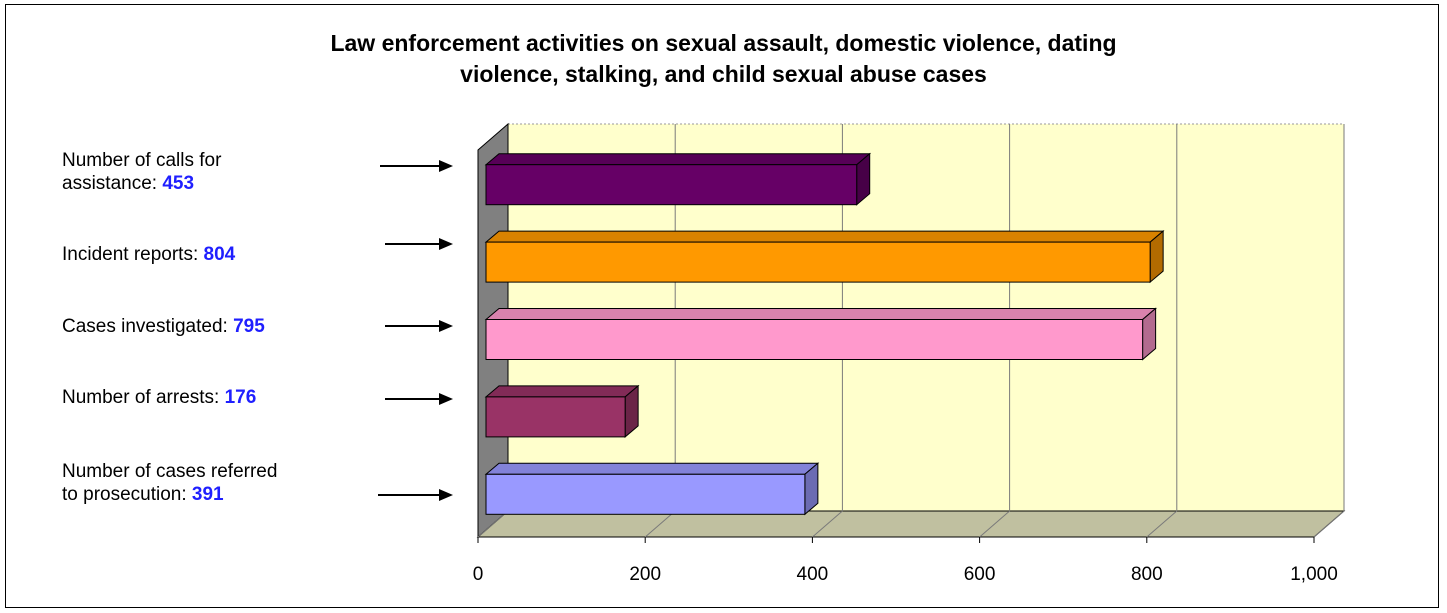 This screenshot has width=1447, height=613. I want to click on tick-label: 200, so click(645, 574).